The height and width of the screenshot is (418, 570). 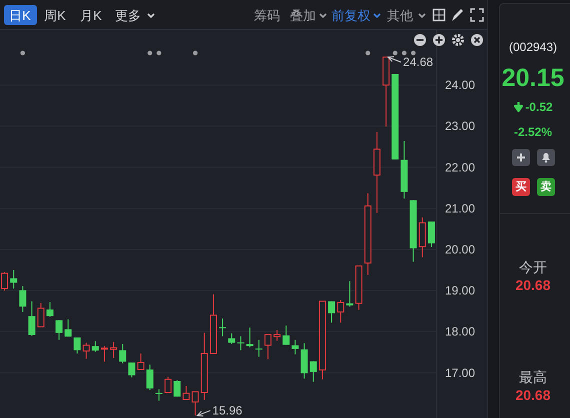 What do you see at coordinates (460, 208) in the screenshot?
I see `y-tick-label: 21.00` at bounding box center [460, 208].